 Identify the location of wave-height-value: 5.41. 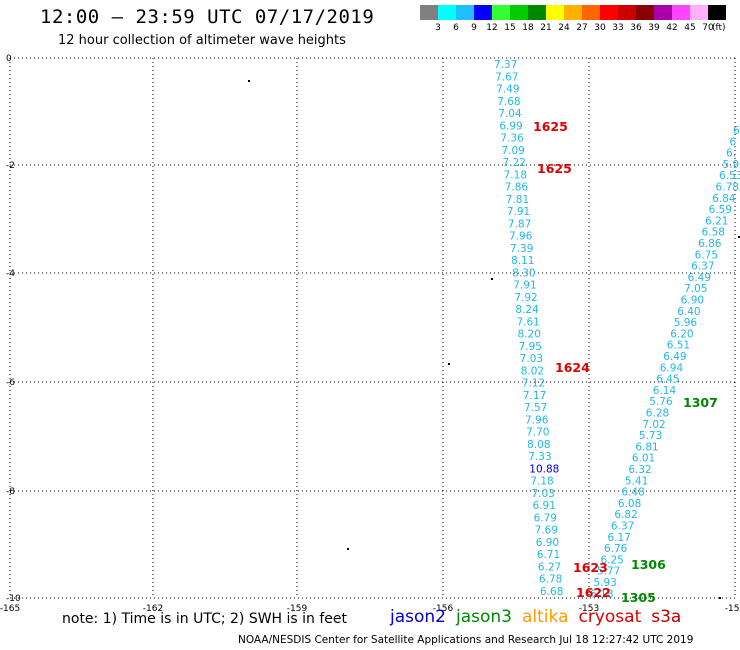
(636, 481).